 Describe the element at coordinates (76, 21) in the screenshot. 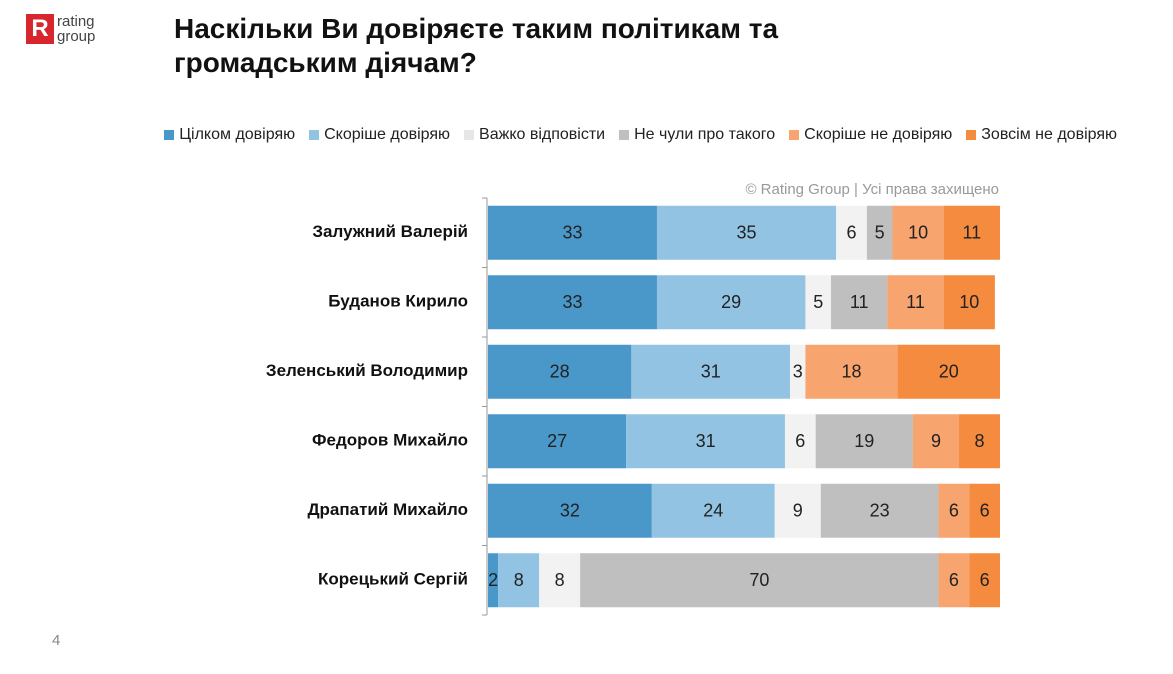

I see `logo-line: rating` at that location.